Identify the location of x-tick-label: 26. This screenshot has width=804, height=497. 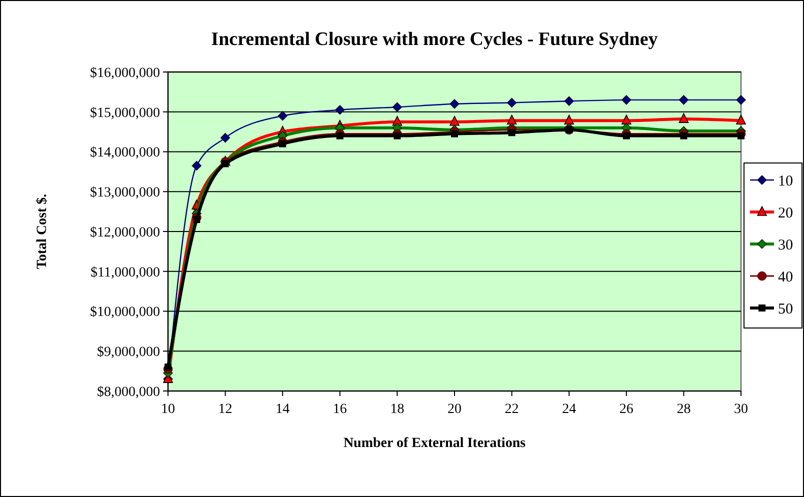
(626, 409).